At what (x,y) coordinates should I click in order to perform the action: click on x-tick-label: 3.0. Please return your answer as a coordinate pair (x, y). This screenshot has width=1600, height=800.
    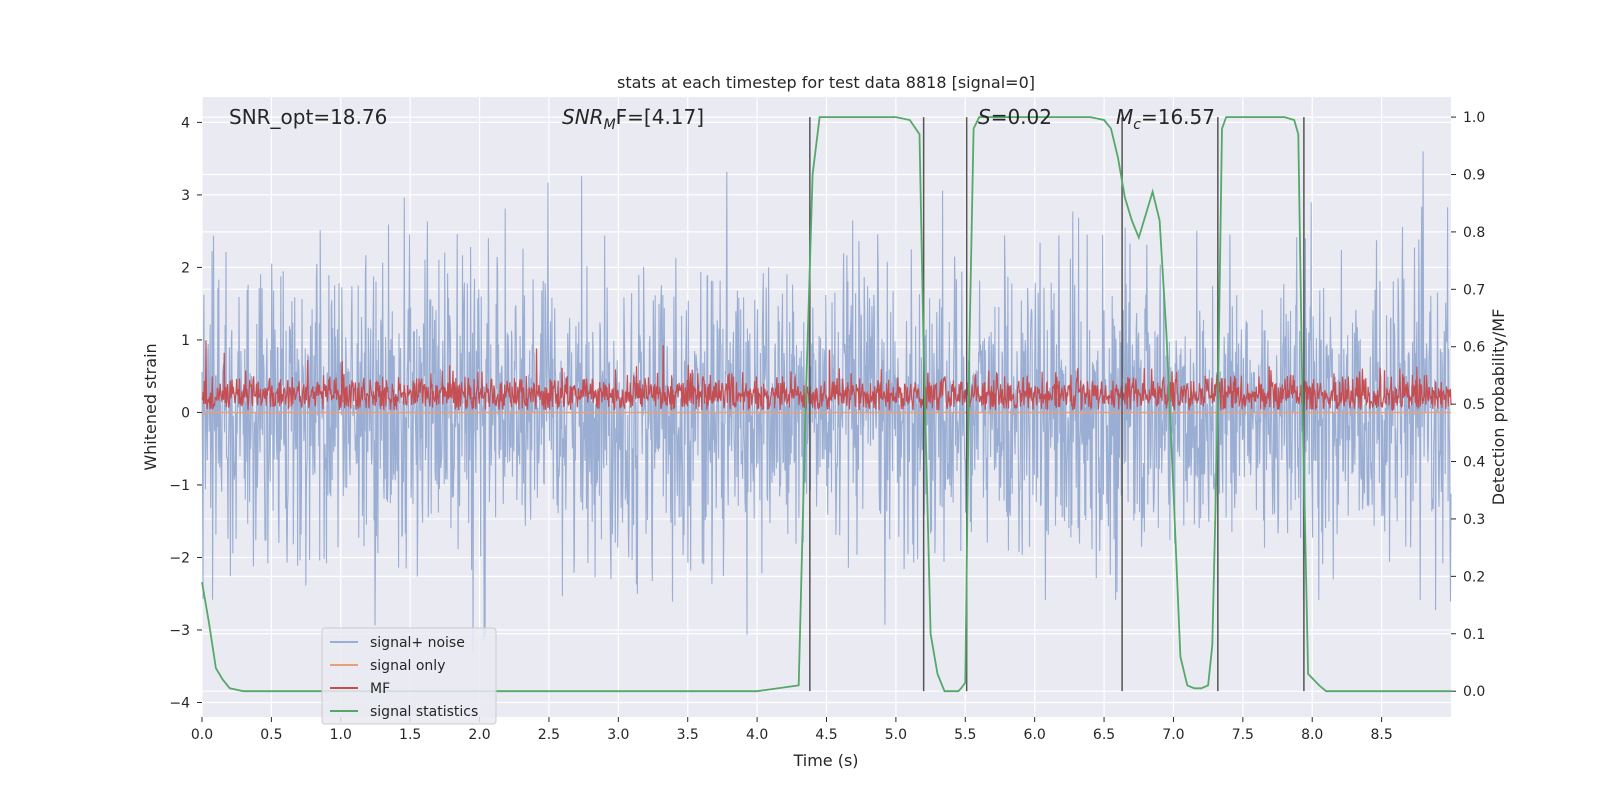
    Looking at the image, I should click on (618, 735).